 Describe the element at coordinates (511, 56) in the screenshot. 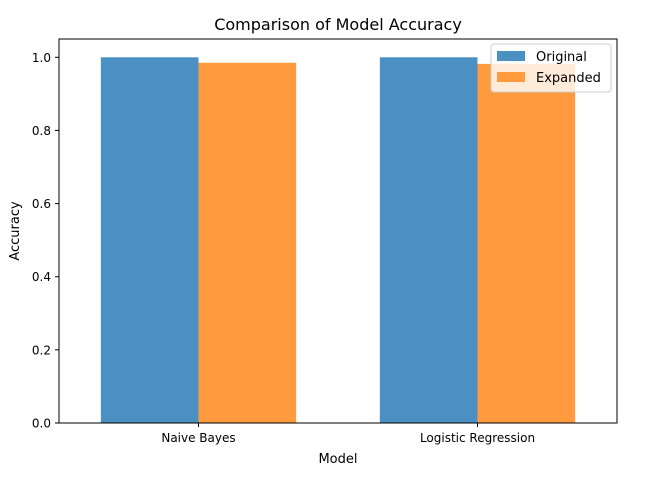

I see `legend-swatch-original` at that location.